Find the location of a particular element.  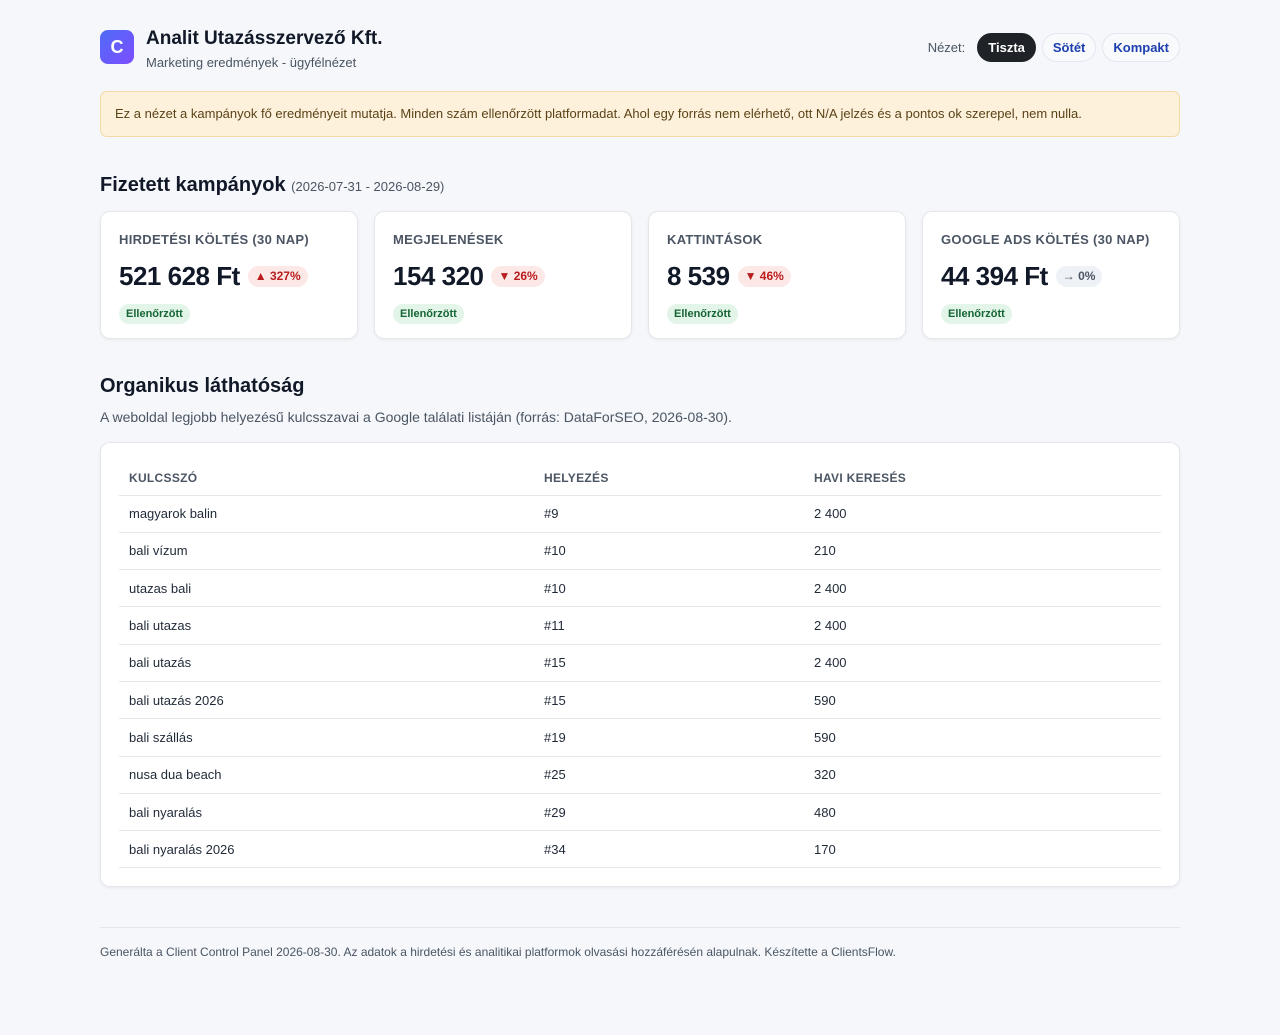

kpi-delta-badge: ▼ 26% is located at coordinates (518, 276).